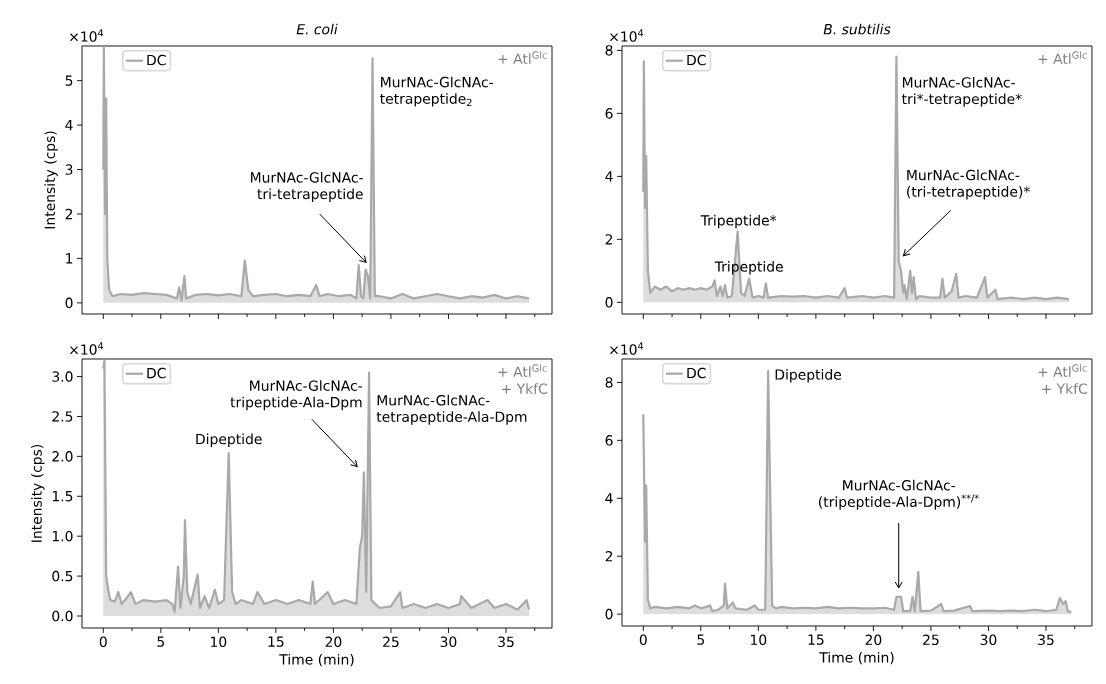 The height and width of the screenshot is (684, 1106). What do you see at coordinates (62, 376) in the screenshot?
I see `y-tick-label: 3.0` at bounding box center [62, 376].